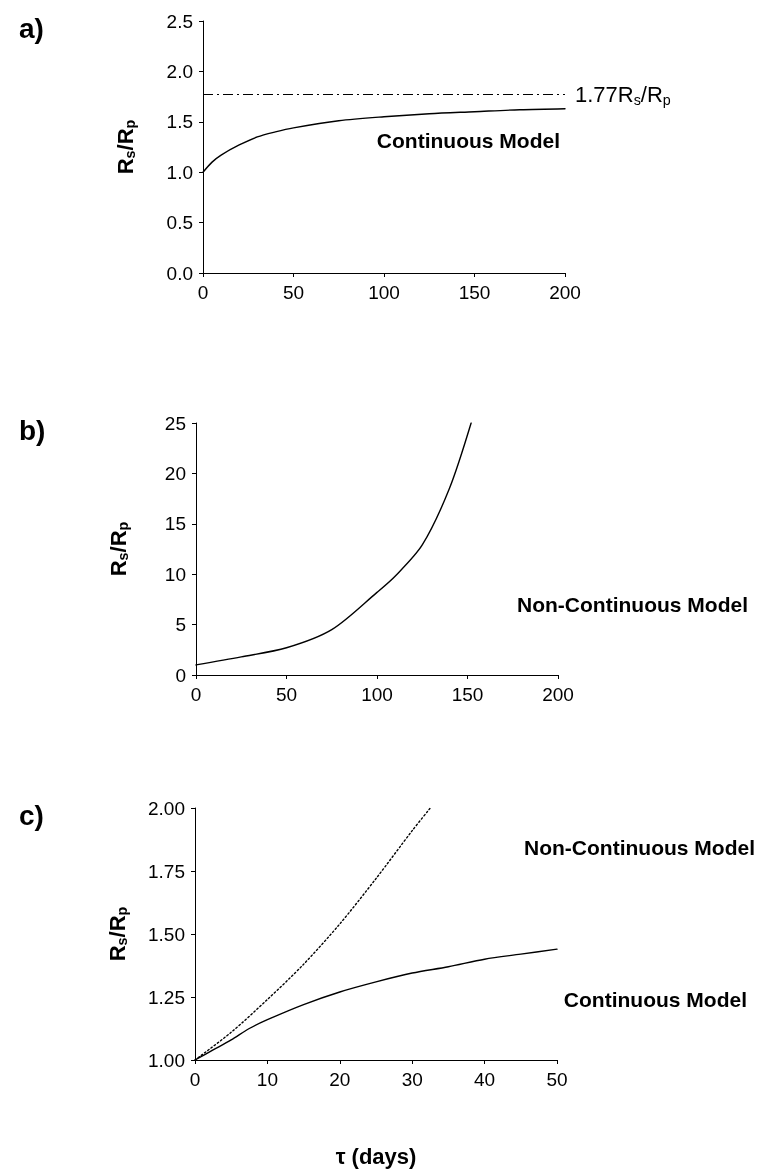 This screenshot has width=770, height=1176. I want to click on y-tick-label: 2.00, so click(166, 808).